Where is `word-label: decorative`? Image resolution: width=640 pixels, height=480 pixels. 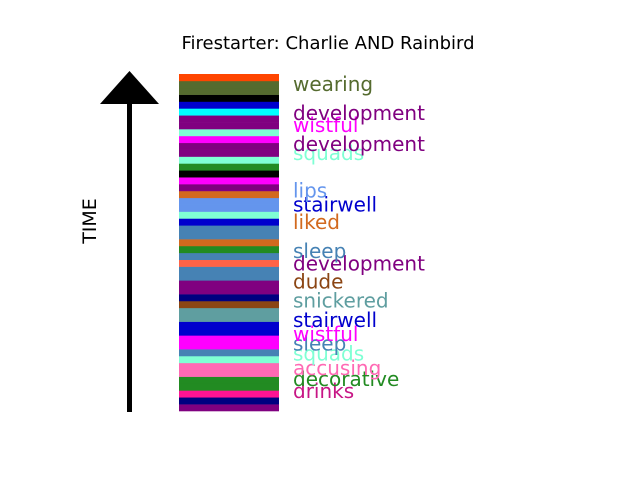
word-label: decorative is located at coordinates (346, 379).